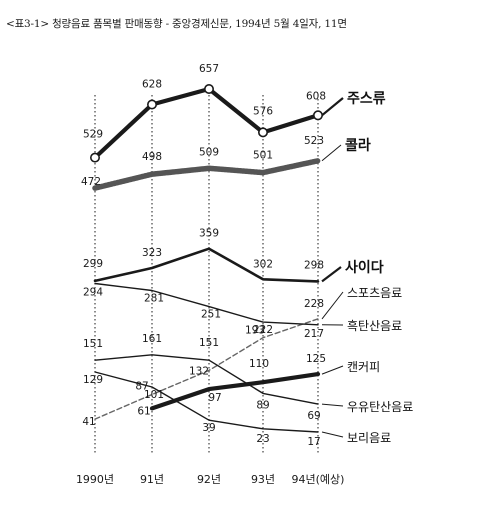 This screenshot has height=506, width=504. Describe the element at coordinates (316, 96) in the screenshot. I see `data-label: 608` at that location.